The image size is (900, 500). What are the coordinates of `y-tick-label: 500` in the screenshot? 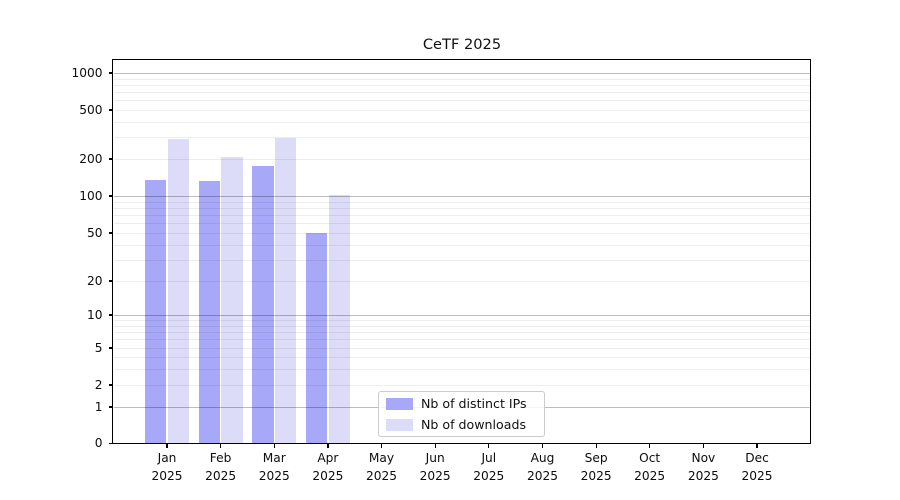 It's located at (91, 109).